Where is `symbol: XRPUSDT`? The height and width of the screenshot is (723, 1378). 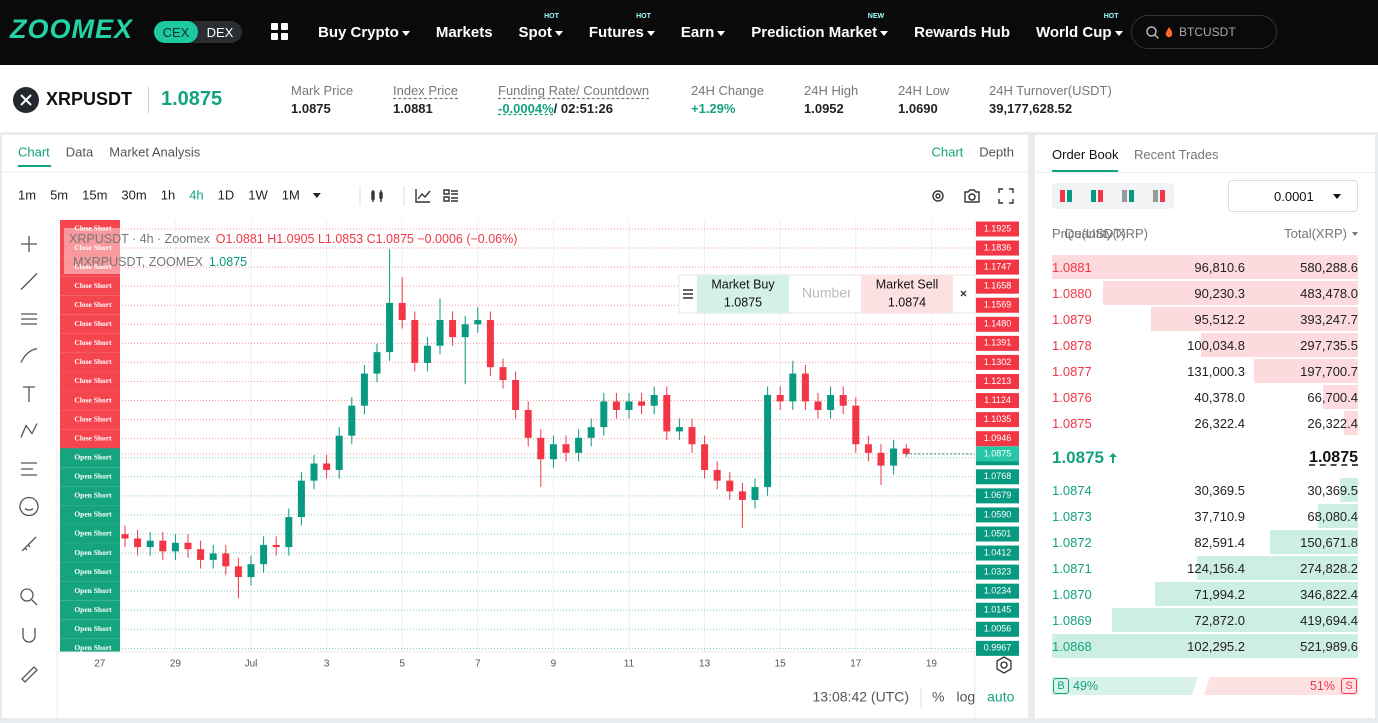 symbol: XRPUSDT is located at coordinates (89, 99).